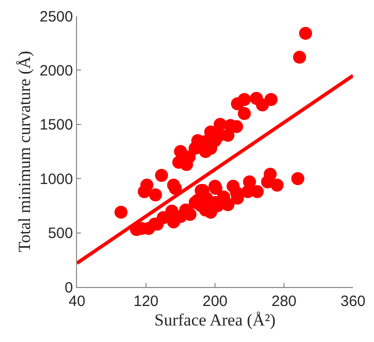 The height and width of the screenshot is (342, 374). What do you see at coordinates (284, 301) in the screenshot?
I see `x-tick-label: 280` at bounding box center [284, 301].